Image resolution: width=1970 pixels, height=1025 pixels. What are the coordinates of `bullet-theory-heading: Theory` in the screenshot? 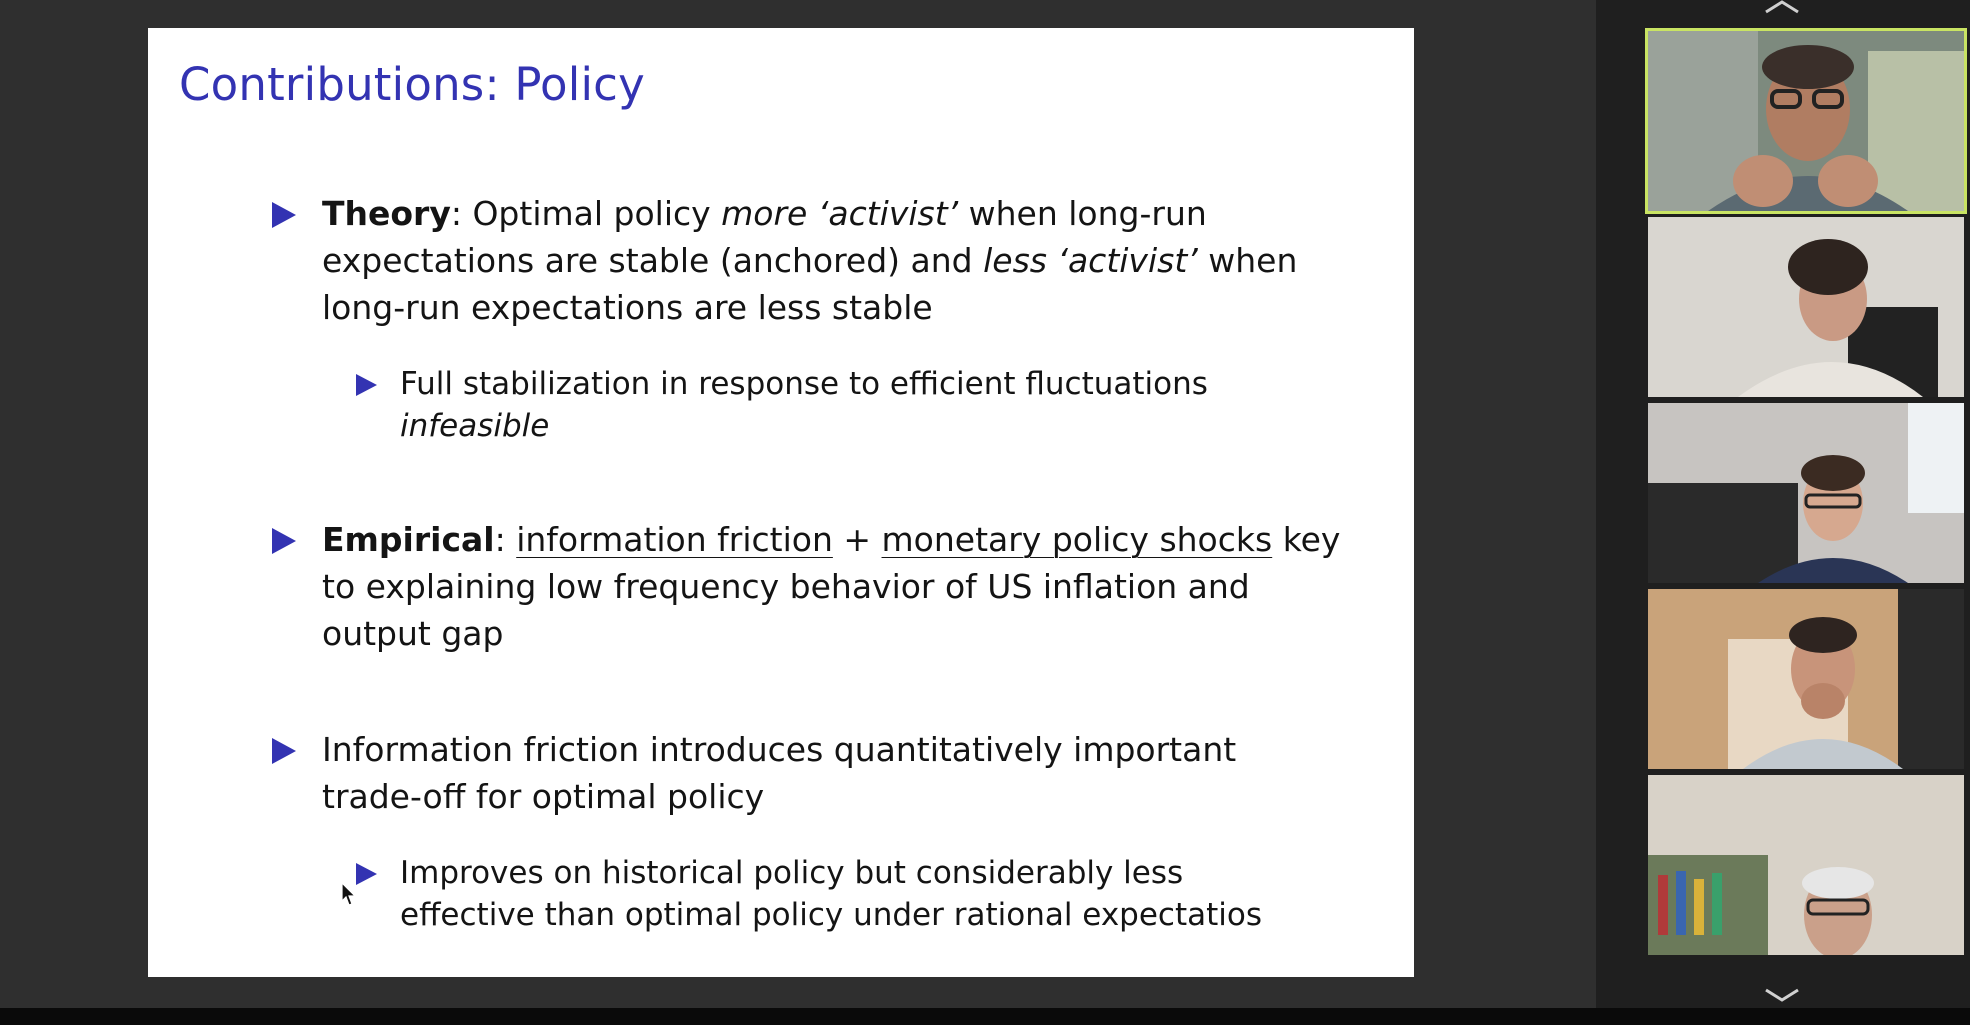 It's located at (386, 213).